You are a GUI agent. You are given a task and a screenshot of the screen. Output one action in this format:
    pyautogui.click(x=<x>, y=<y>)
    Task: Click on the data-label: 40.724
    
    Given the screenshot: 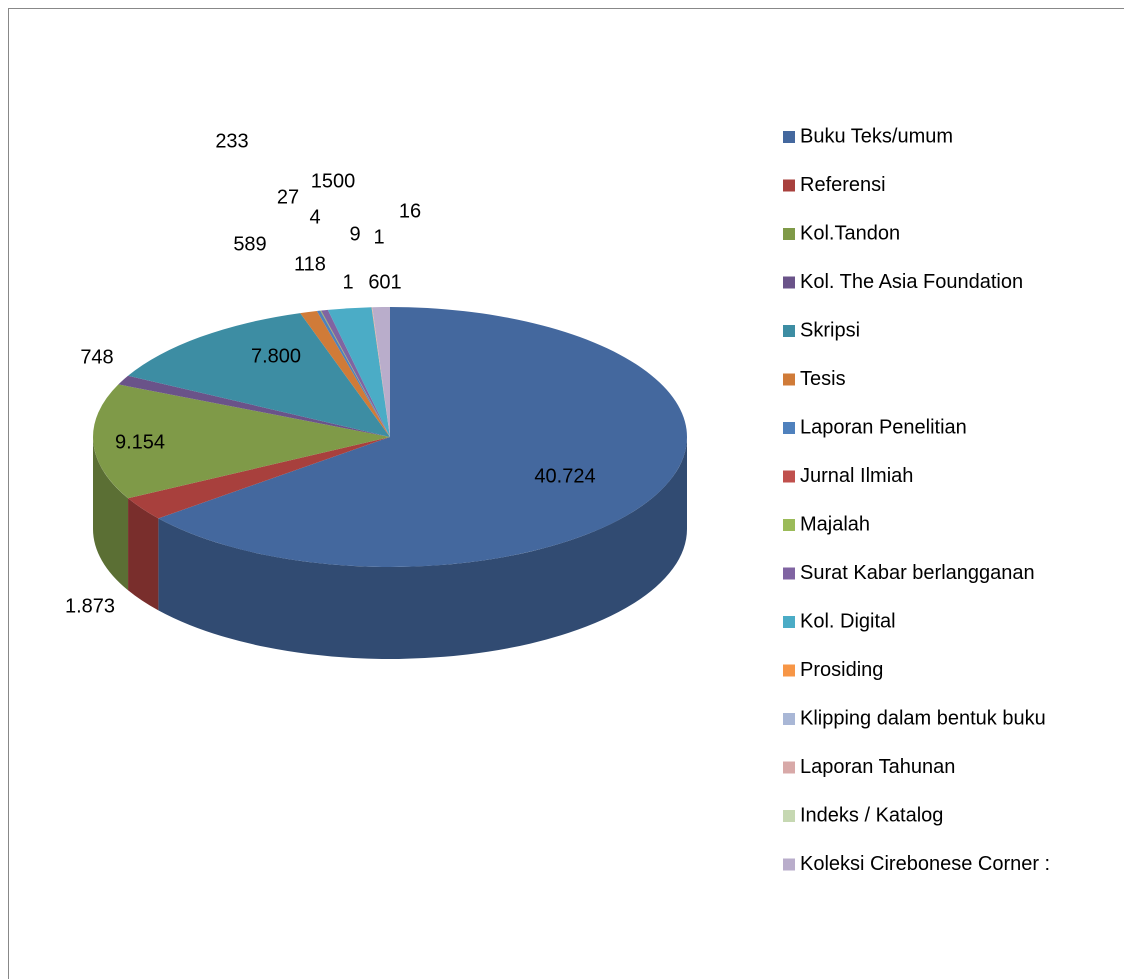 What is the action you would take?
    pyautogui.click(x=564, y=476)
    